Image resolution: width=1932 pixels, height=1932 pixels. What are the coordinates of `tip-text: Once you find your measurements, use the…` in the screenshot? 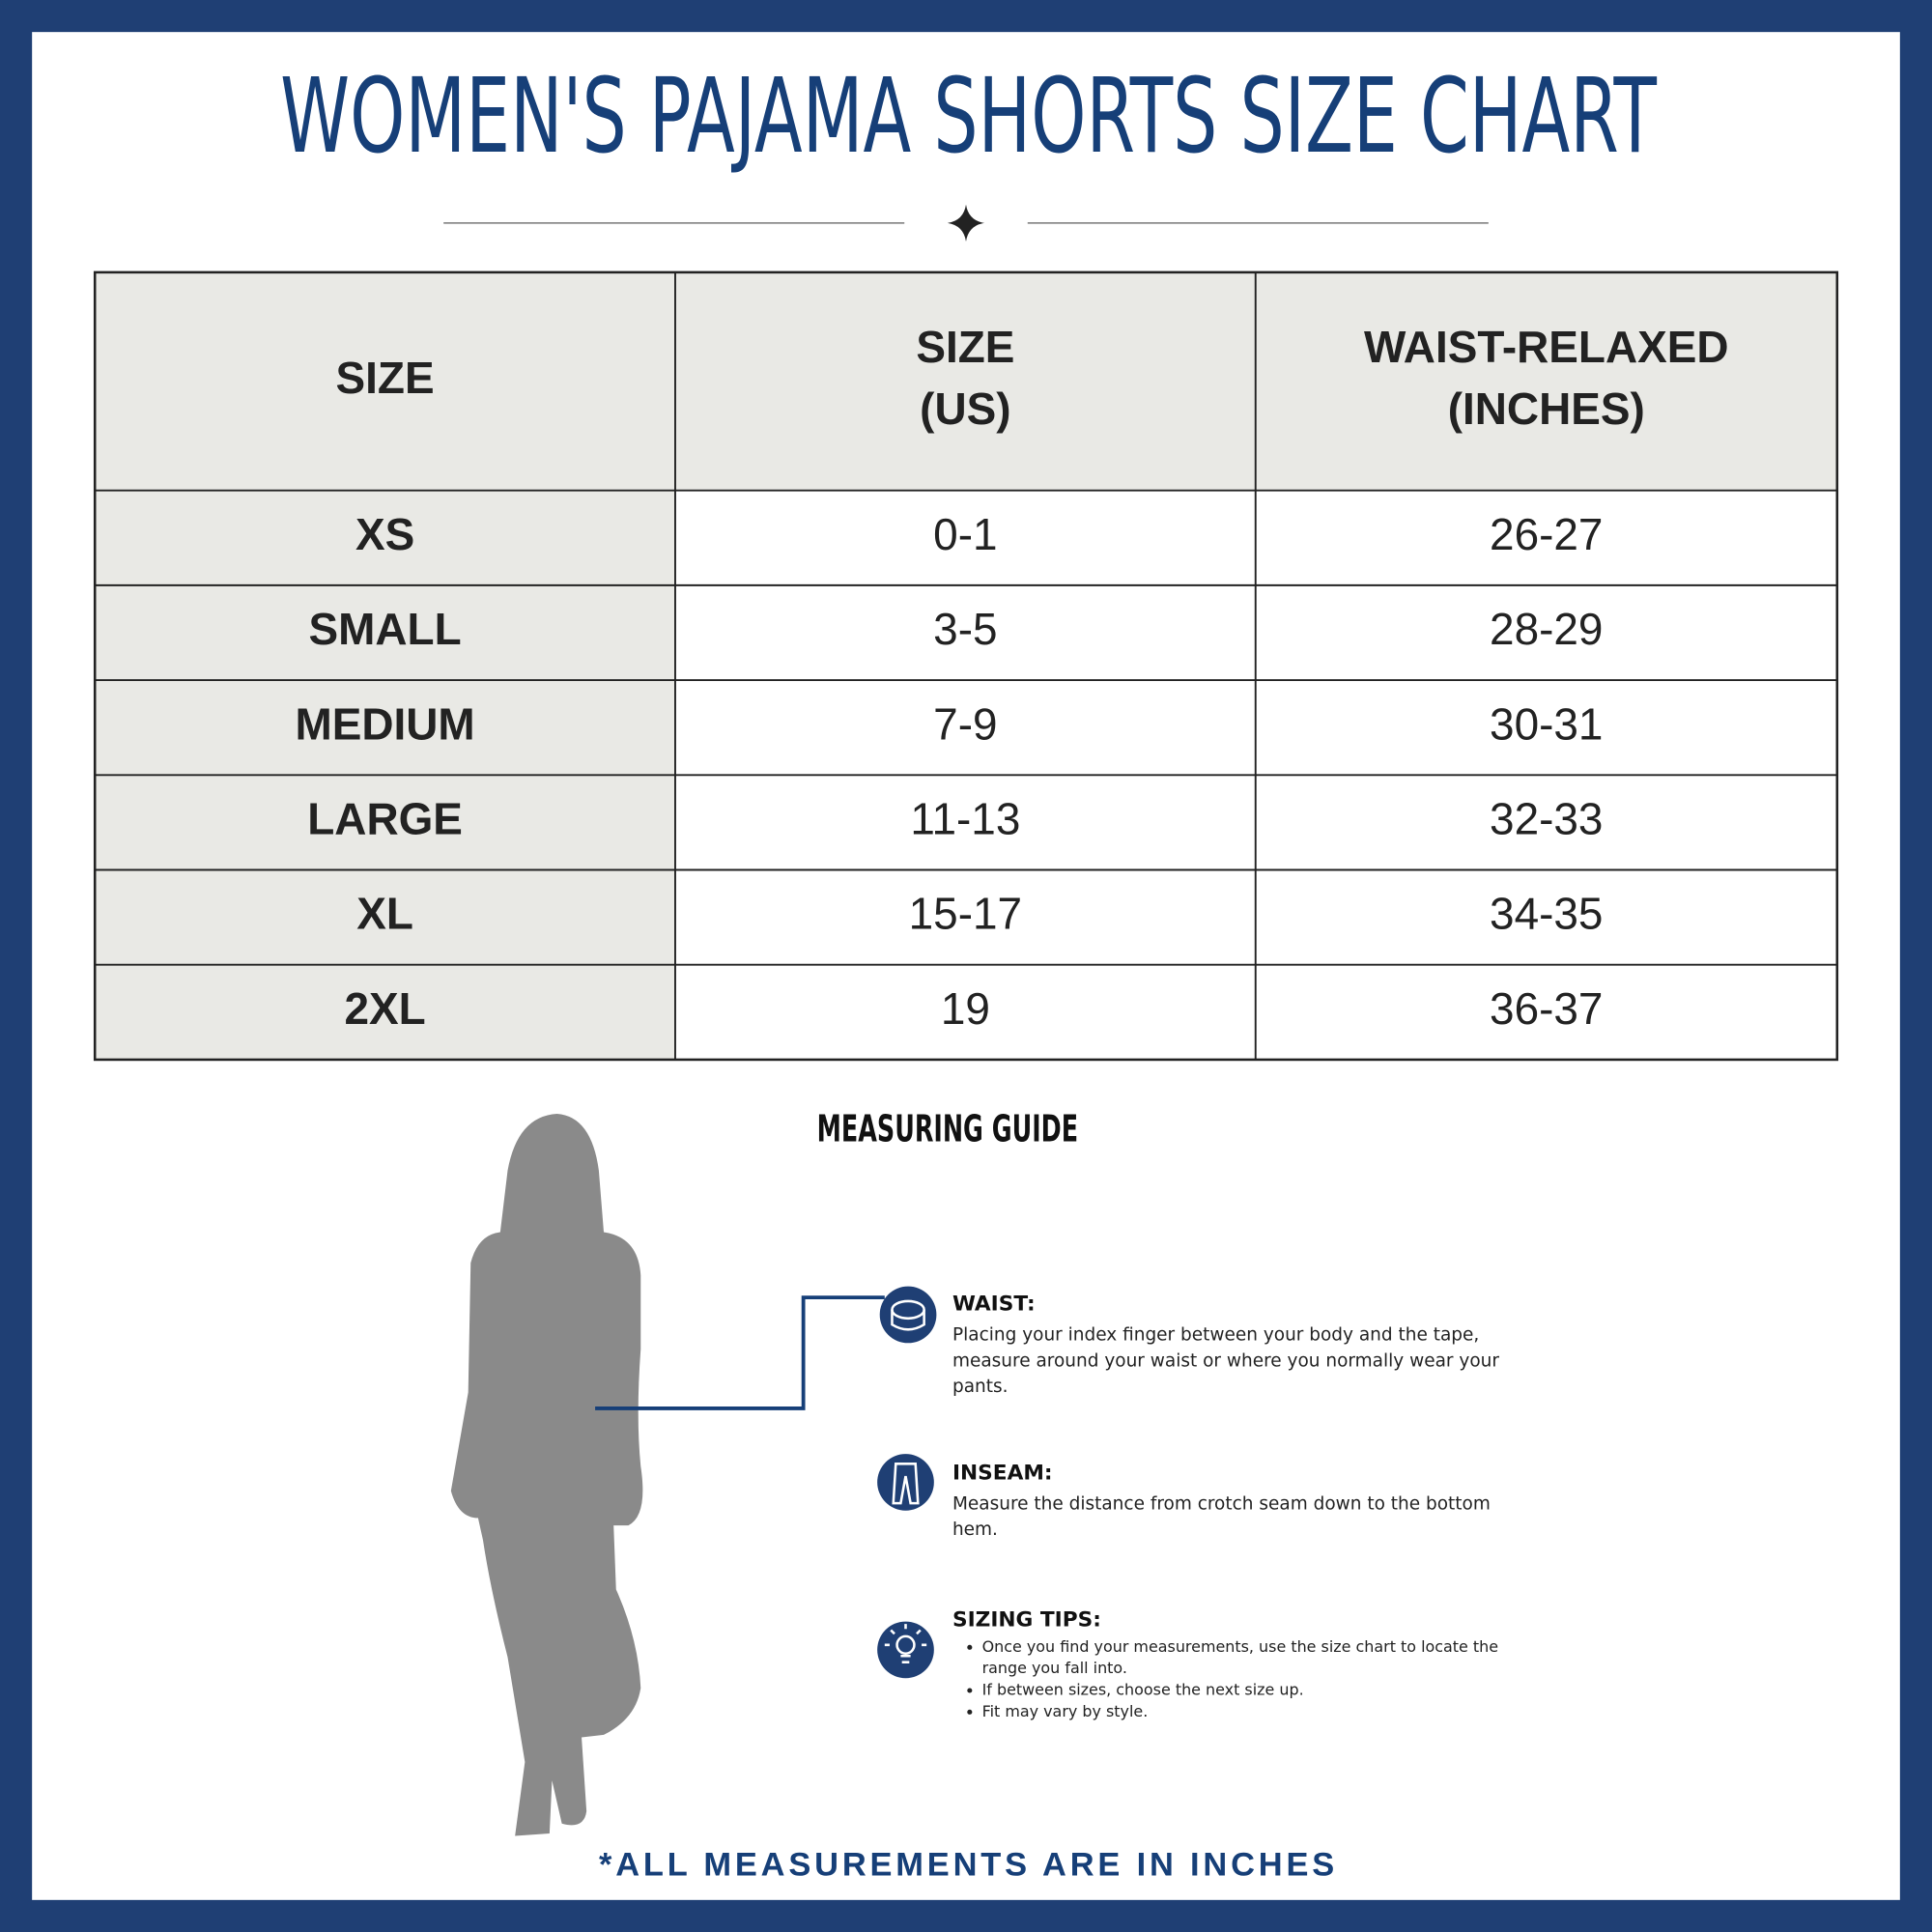 It's located at (1240, 1646).